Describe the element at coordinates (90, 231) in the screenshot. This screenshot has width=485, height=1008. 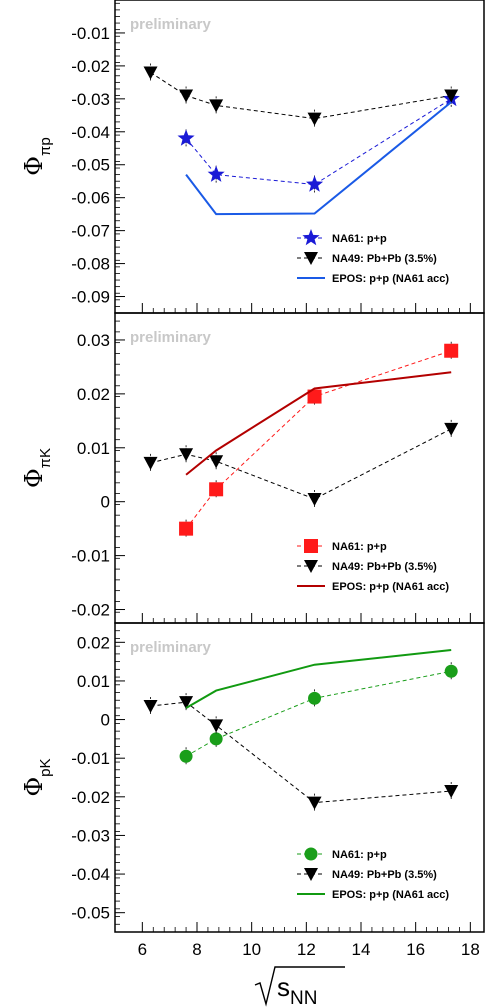
I see `y-tick-label: -0.07` at that location.